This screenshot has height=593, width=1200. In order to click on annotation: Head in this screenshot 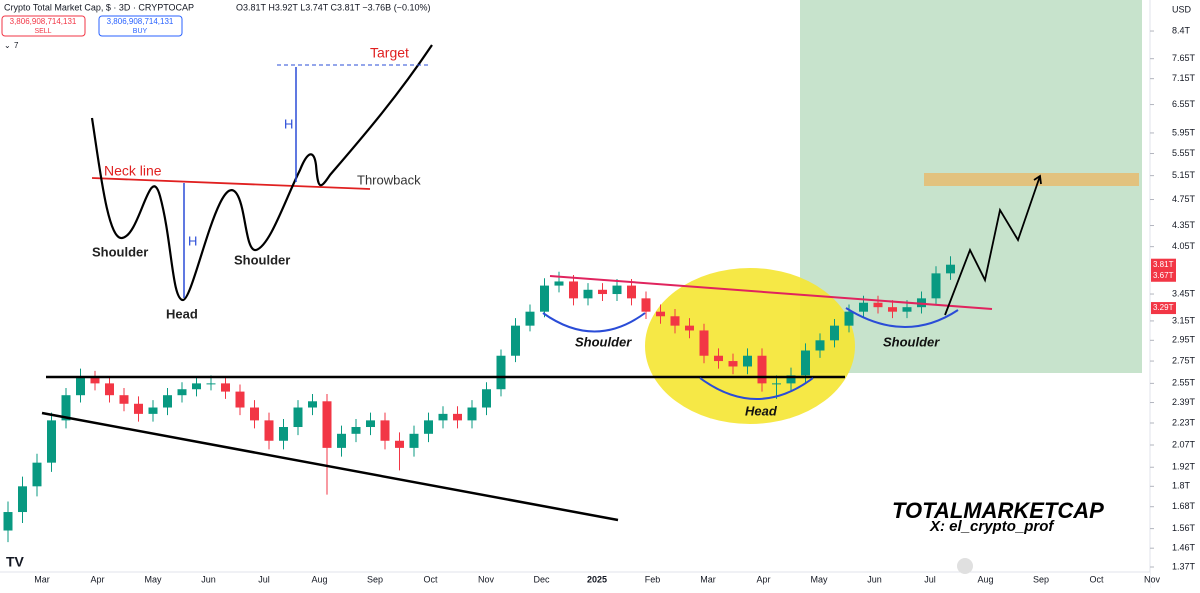, I will do `click(761, 410)`.